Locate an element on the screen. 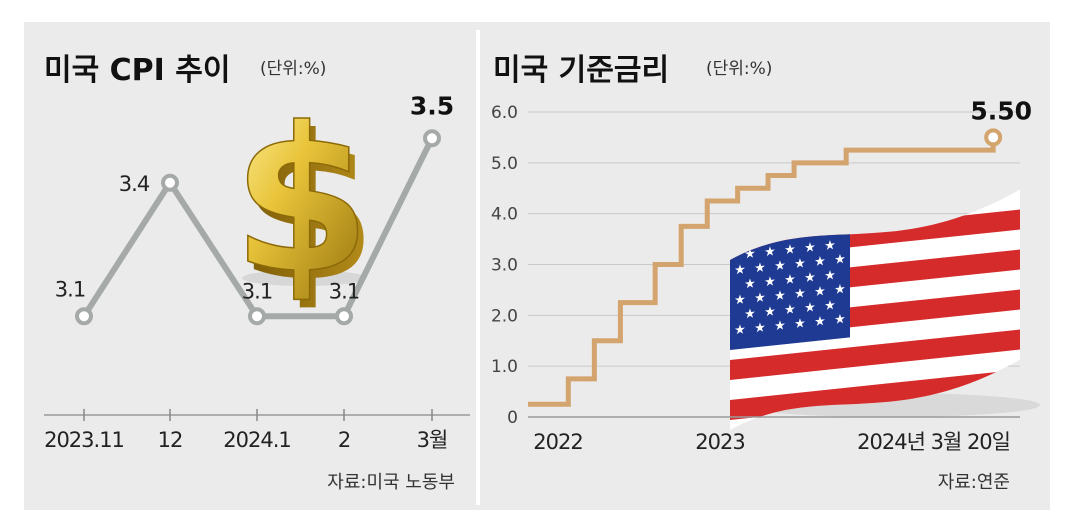 This screenshot has width=1072, height=532. rate-y-tick-label: 2.0 is located at coordinates (504, 316).